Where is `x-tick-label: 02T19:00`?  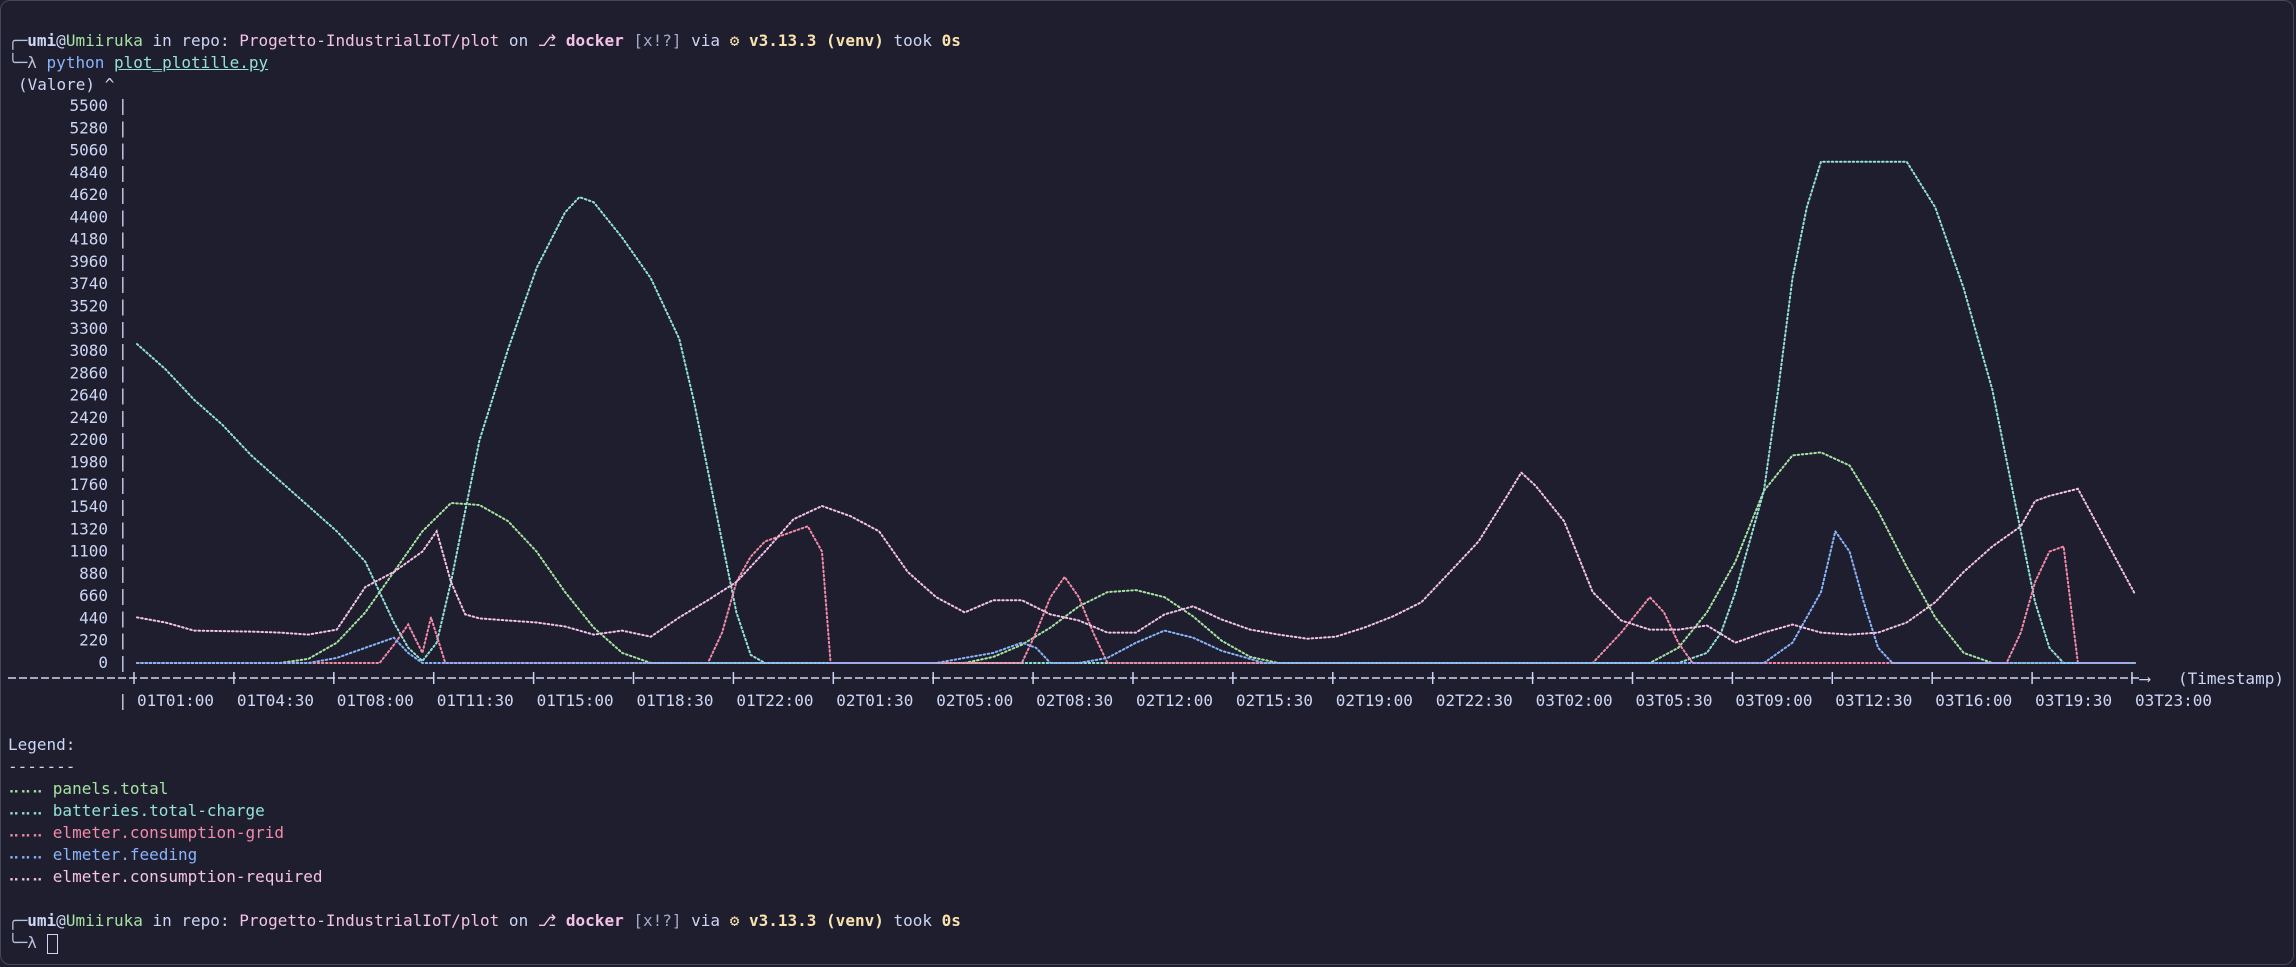
x-tick-label: 02T19:00 is located at coordinates (1374, 700).